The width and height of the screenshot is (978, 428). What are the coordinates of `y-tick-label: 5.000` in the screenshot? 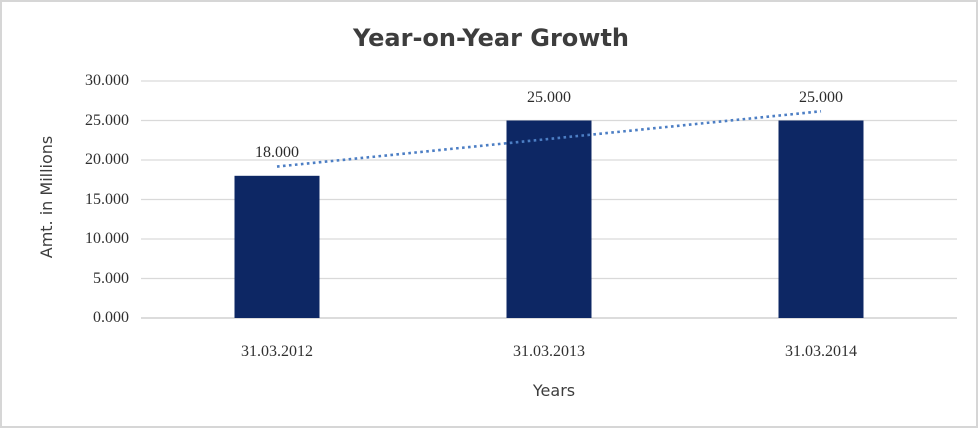 It's located at (111, 278).